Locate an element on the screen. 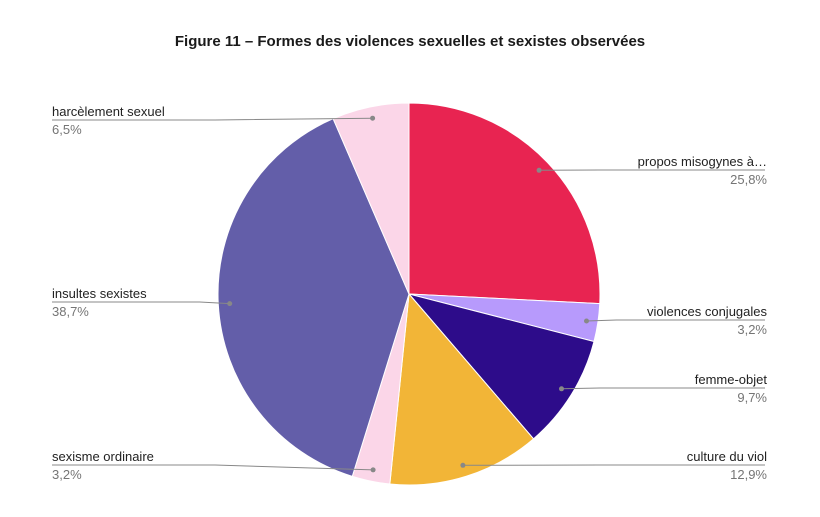 This screenshot has height=517, width=820. slice-label: femme-objet is located at coordinates (731, 379).